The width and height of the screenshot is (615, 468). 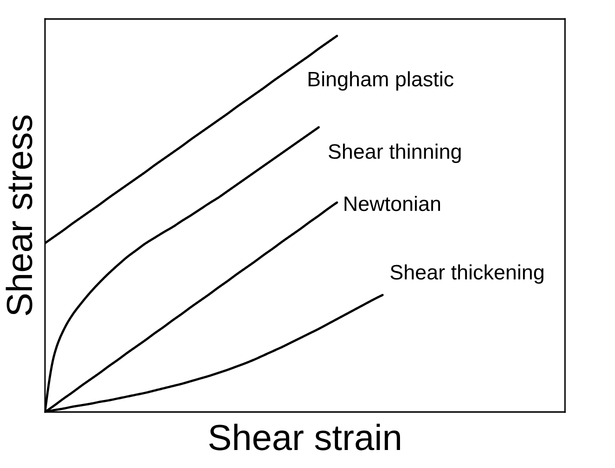 I want to click on series-label: Shear thinning, so click(x=394, y=154).